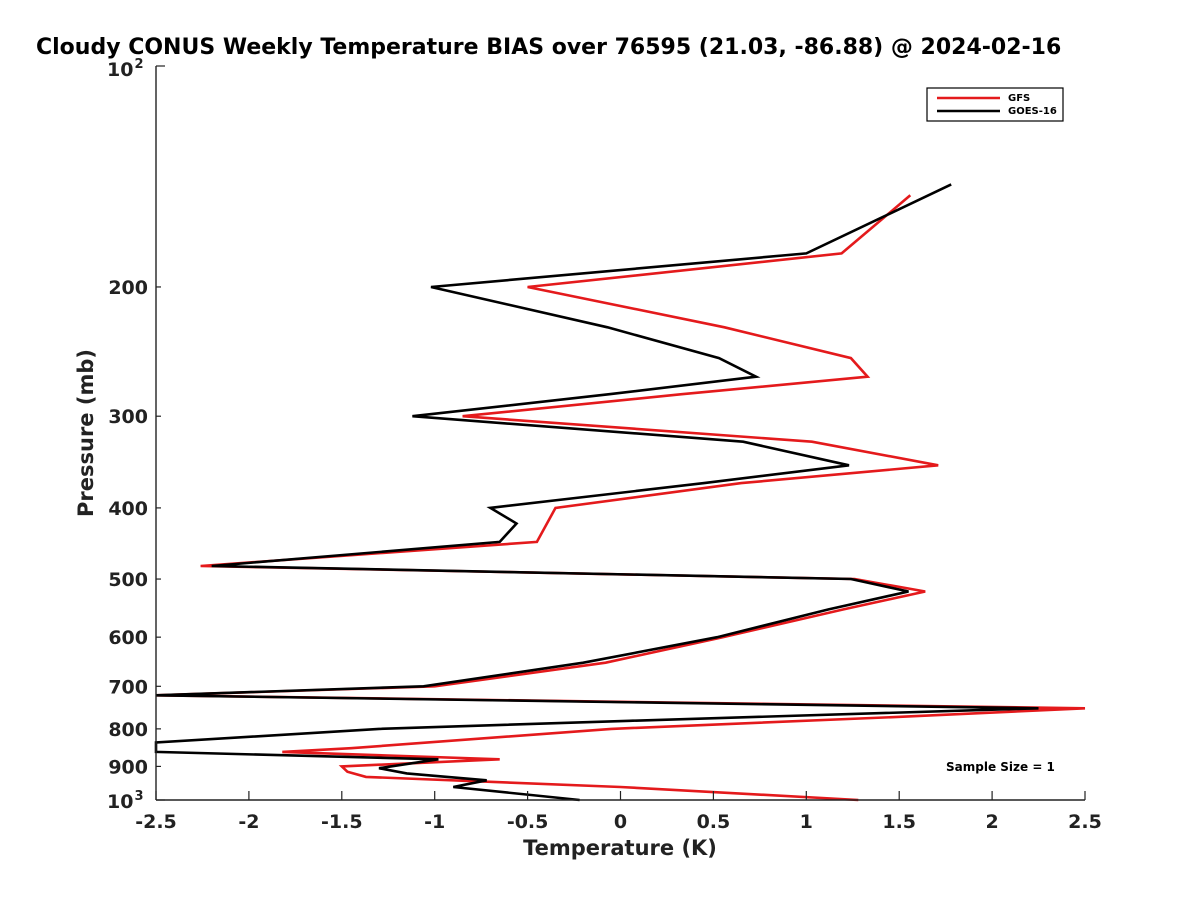 The width and height of the screenshot is (1200, 900). I want to click on y-top-label: 102, so click(125, 69).